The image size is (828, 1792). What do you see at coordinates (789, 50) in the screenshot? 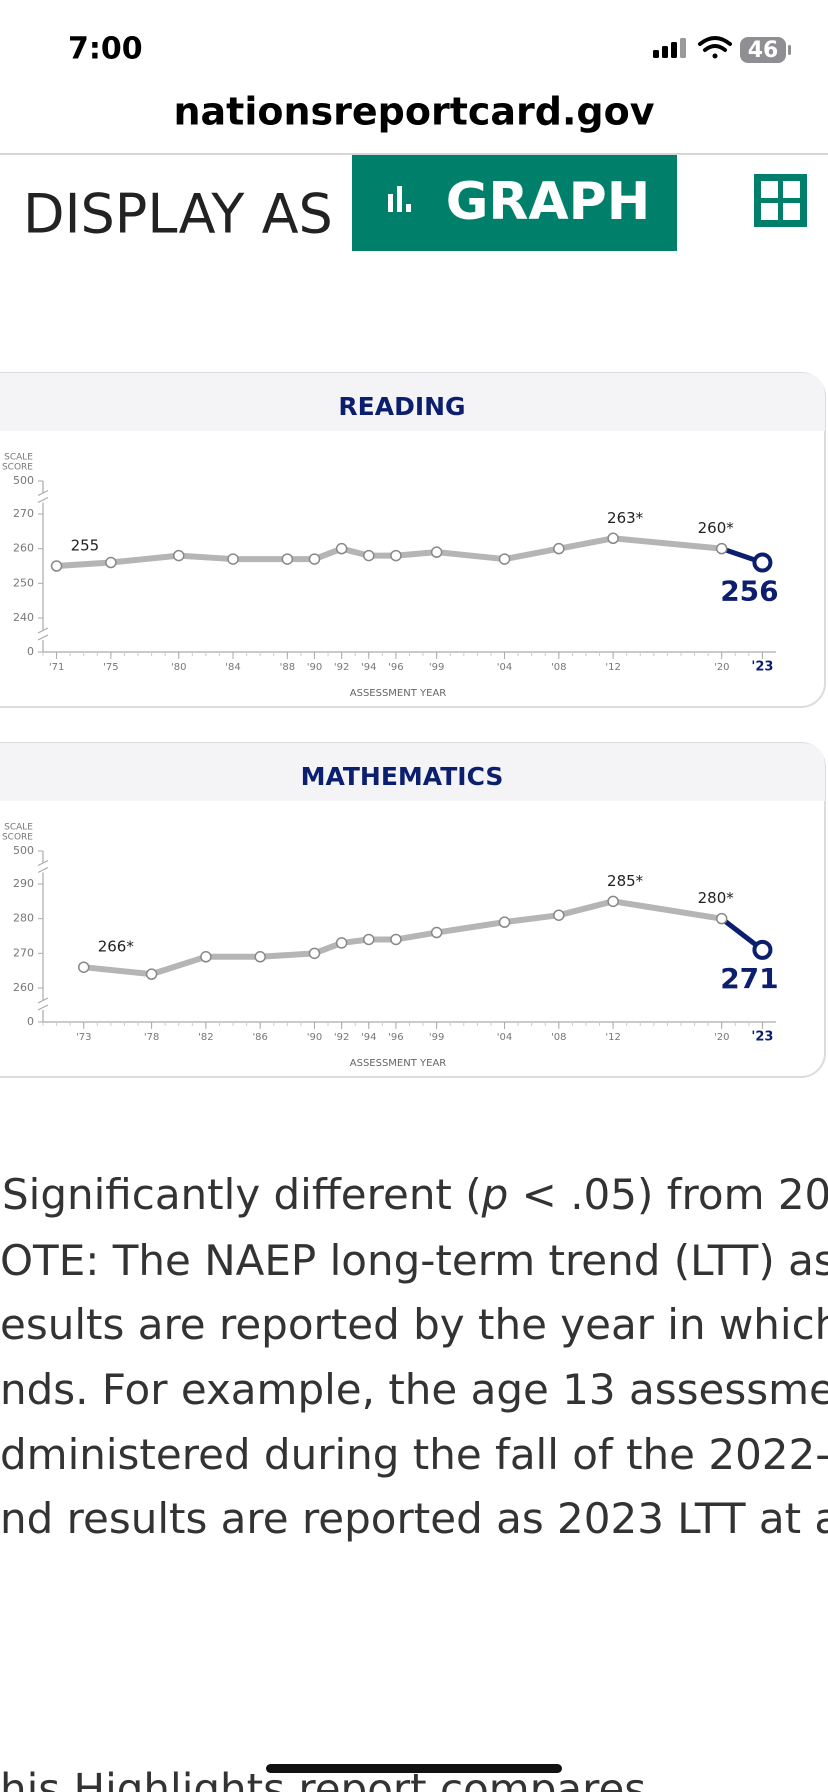
I see `battery-tip` at bounding box center [789, 50].